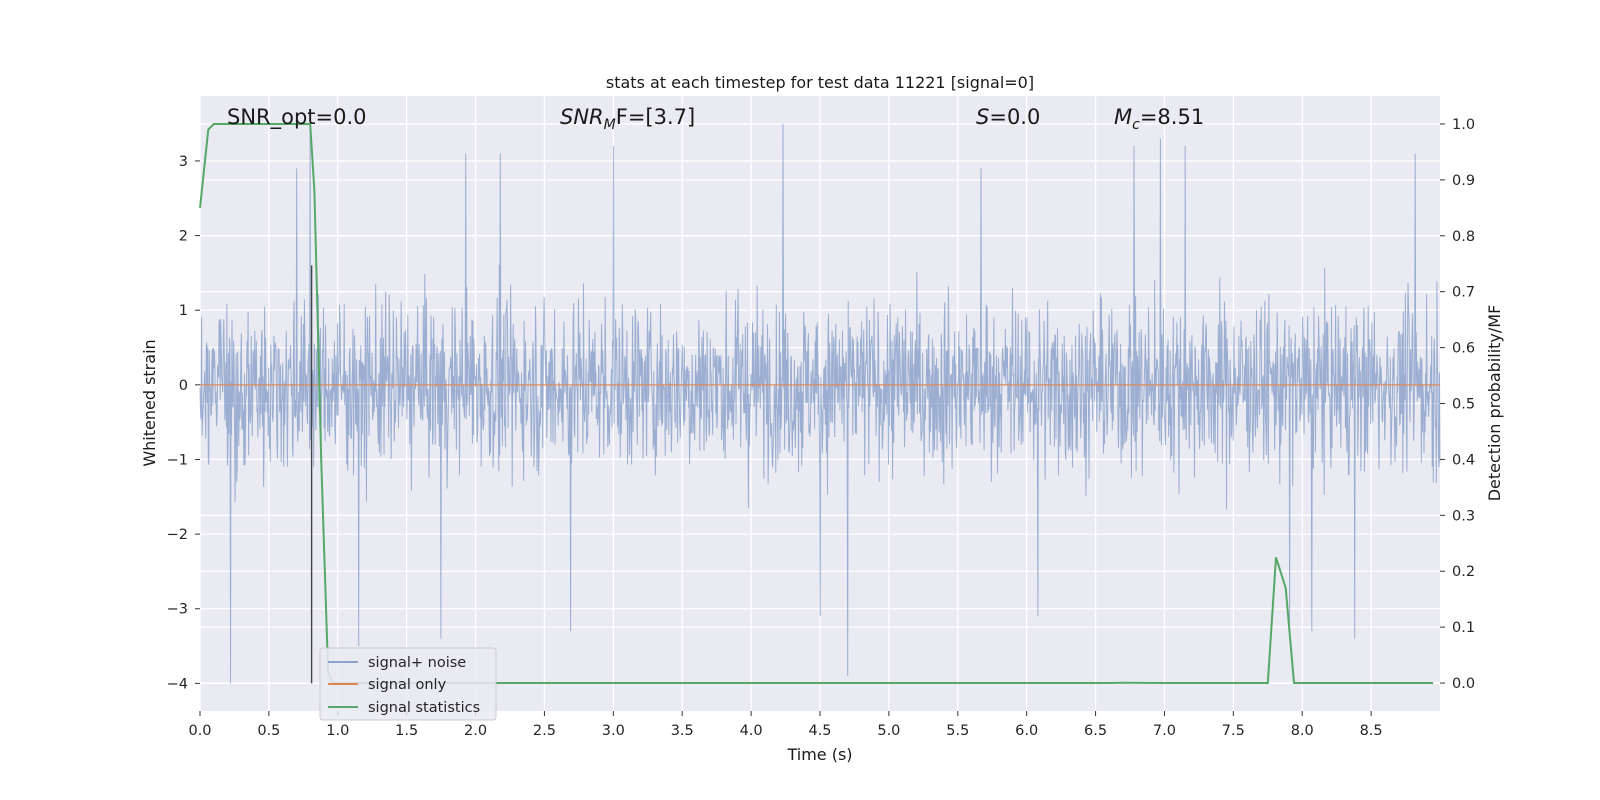 The height and width of the screenshot is (800, 1600). What do you see at coordinates (417, 663) in the screenshot?
I see `legend-label-signal-plus-noise: signal+ noise` at bounding box center [417, 663].